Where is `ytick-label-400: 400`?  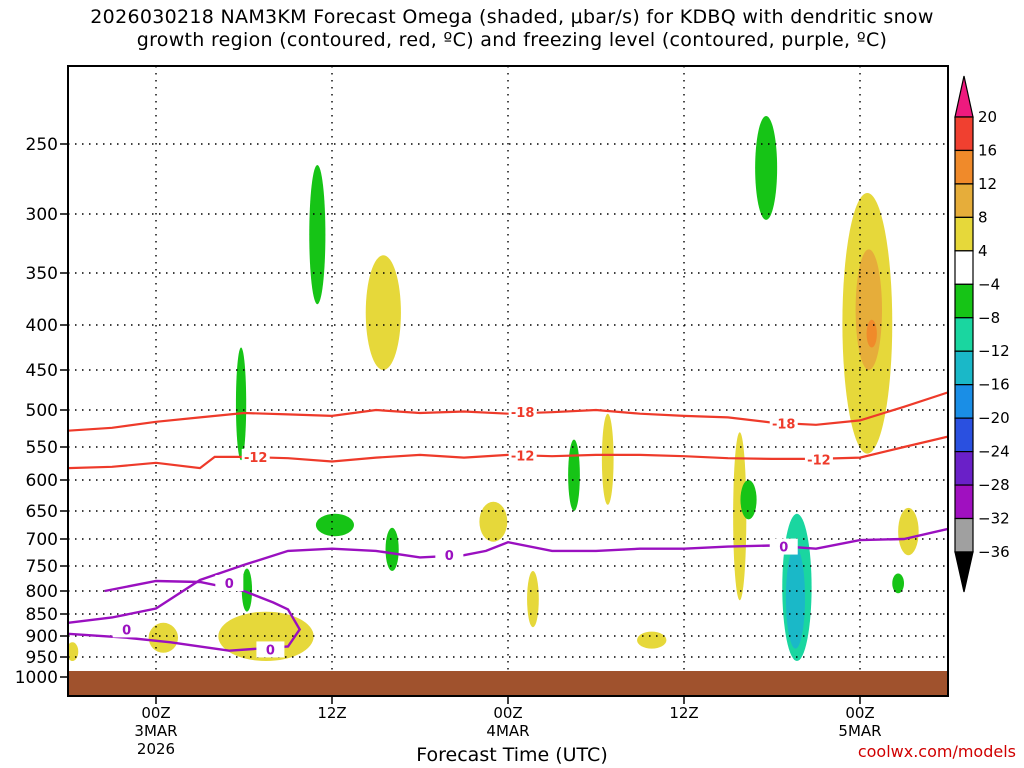
ytick-label-400: 400 is located at coordinates (42, 326).